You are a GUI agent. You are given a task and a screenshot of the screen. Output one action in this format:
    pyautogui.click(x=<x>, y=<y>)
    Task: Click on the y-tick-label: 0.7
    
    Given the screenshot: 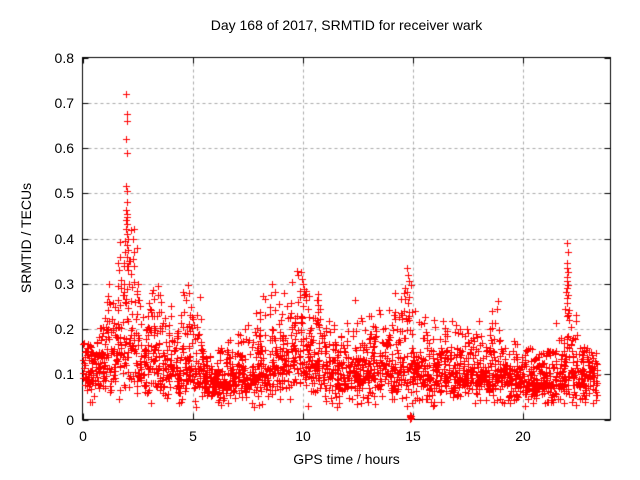 What is the action you would take?
    pyautogui.click(x=64, y=103)
    